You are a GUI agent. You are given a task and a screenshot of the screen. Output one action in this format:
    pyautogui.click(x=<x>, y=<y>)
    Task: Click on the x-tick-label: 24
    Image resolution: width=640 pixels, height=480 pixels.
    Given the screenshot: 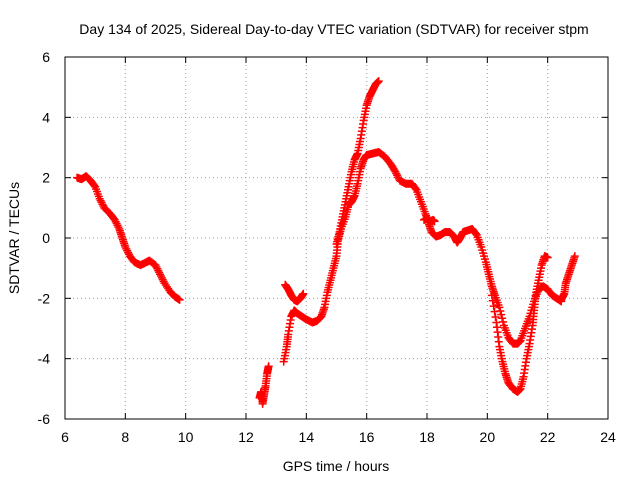 What is the action you would take?
    pyautogui.click(x=608, y=437)
    